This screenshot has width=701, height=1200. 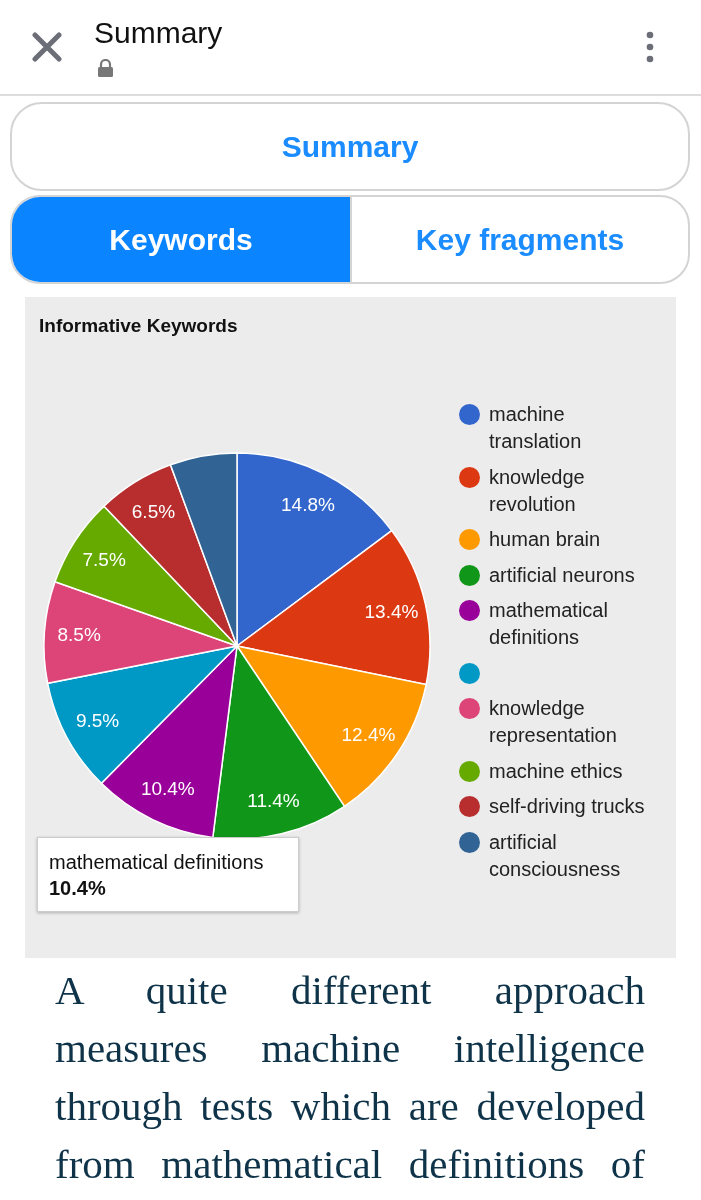 What do you see at coordinates (104, 560) in the screenshot?
I see `data-label: 7.5%` at bounding box center [104, 560].